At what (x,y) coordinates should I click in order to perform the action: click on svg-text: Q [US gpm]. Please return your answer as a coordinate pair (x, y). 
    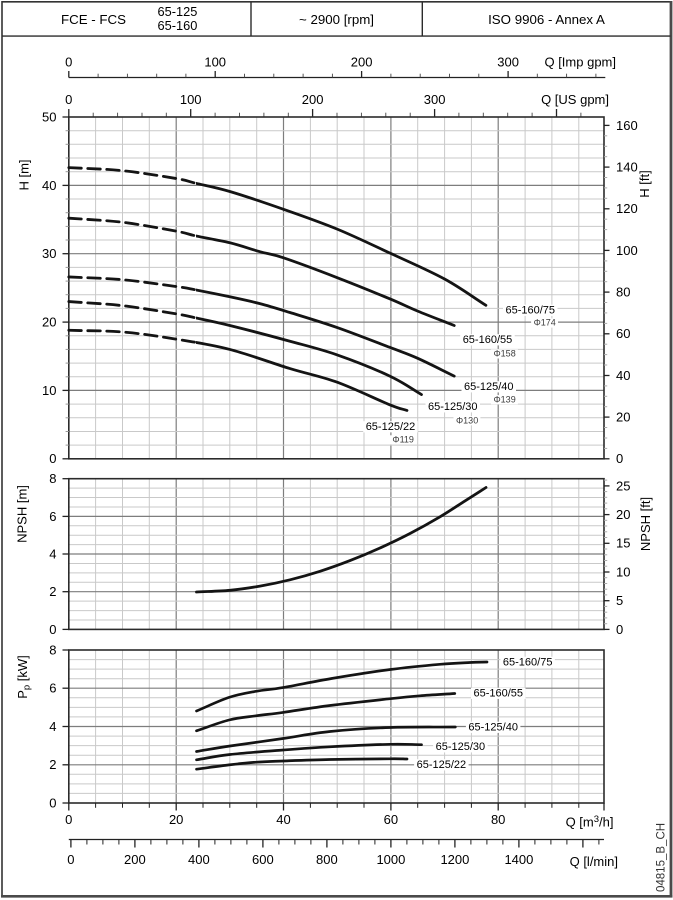
    Looking at the image, I should click on (575, 99).